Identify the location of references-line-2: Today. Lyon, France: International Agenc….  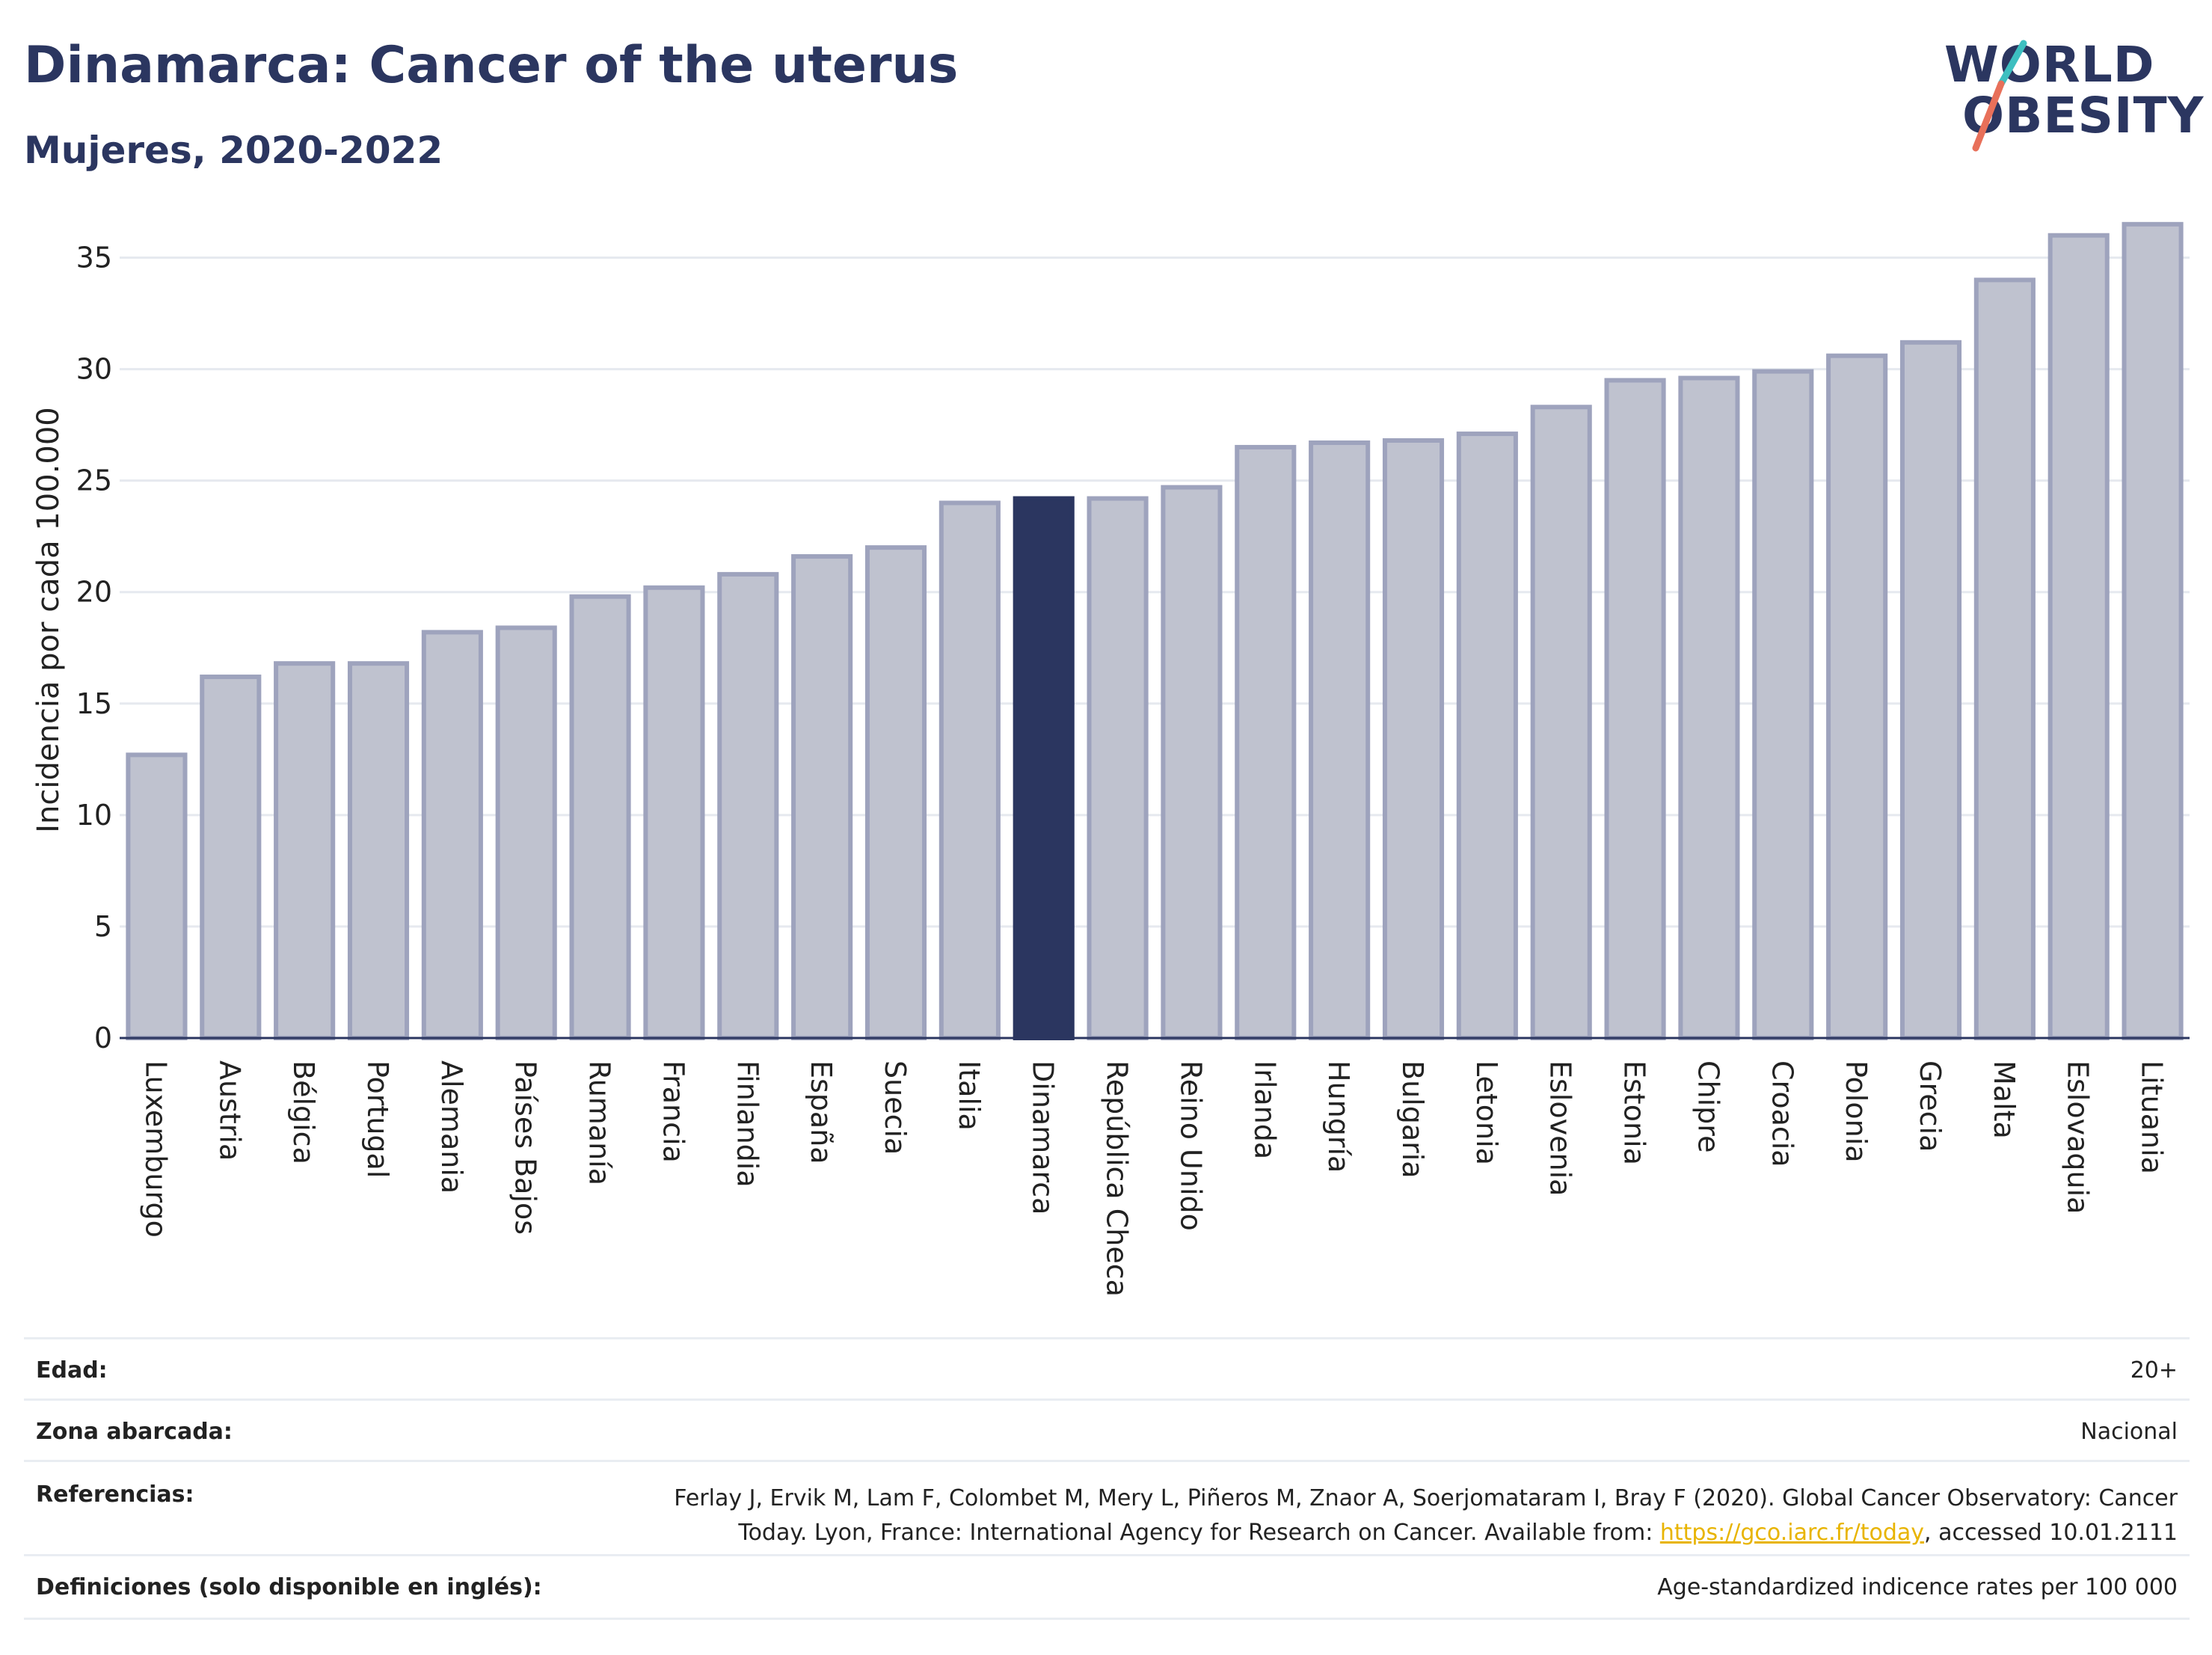
(1426, 1533).